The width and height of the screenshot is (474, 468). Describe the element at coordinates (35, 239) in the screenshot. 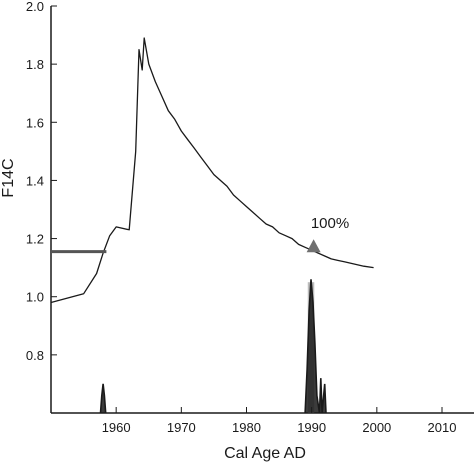

I see `y-tick-label: 1.2` at that location.